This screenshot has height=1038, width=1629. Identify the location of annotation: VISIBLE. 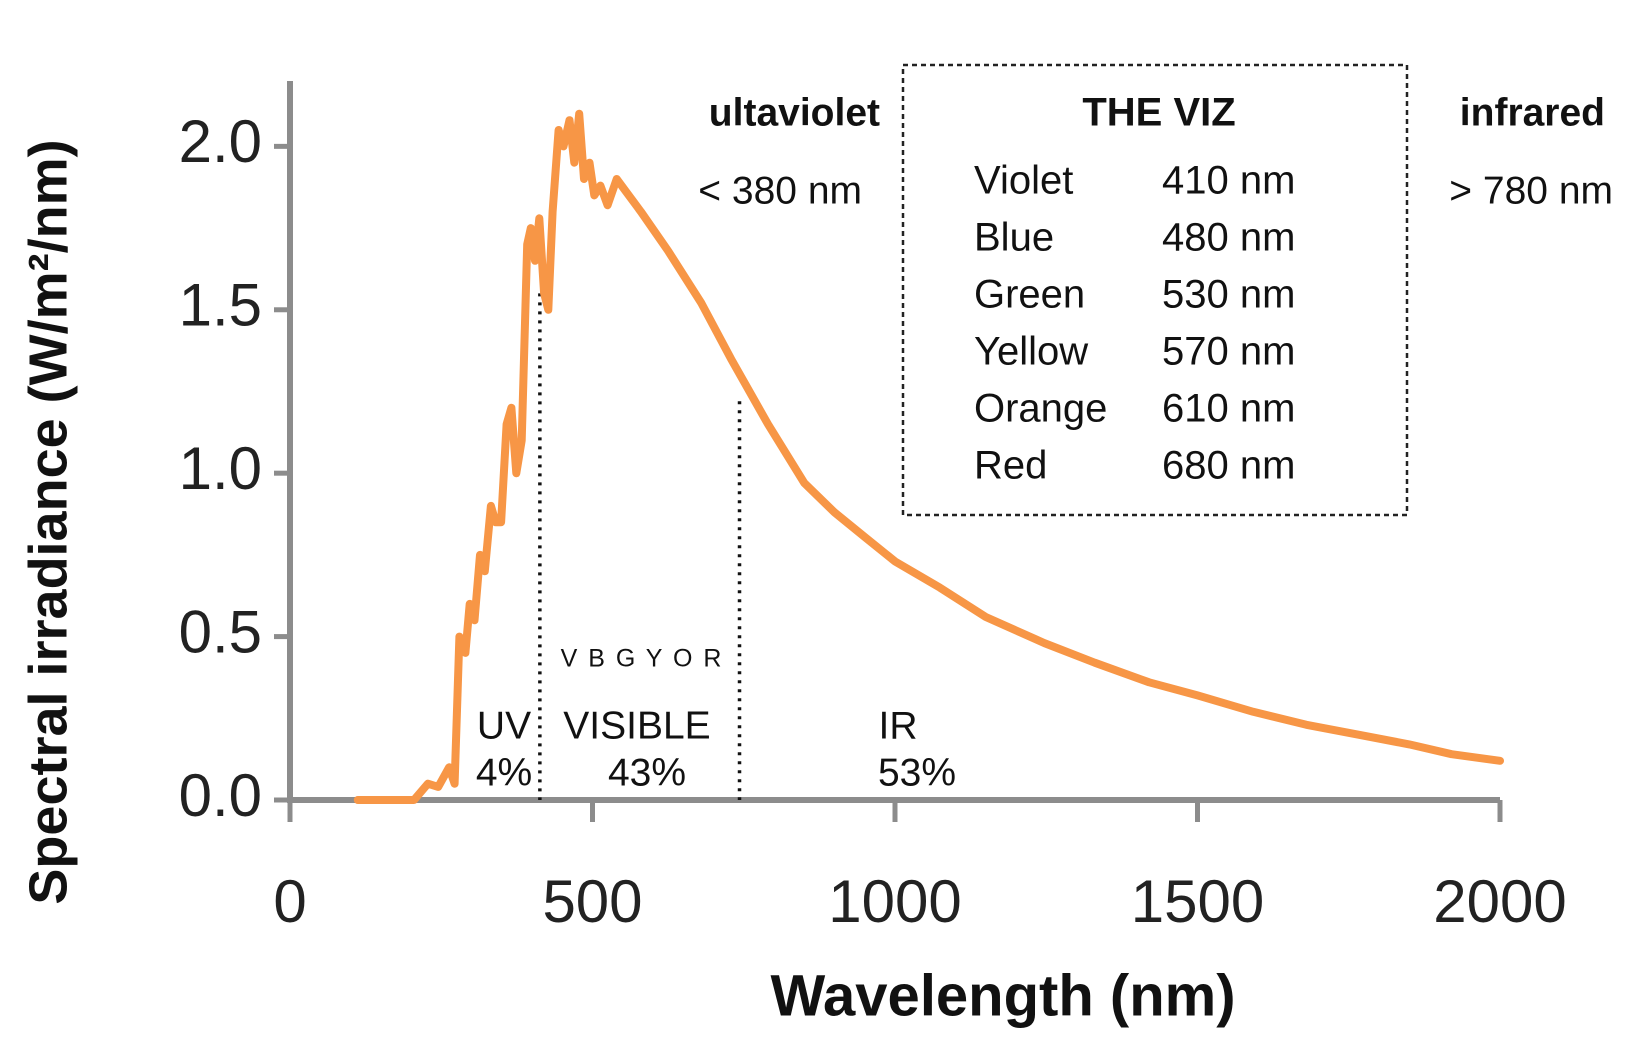
(636, 725).